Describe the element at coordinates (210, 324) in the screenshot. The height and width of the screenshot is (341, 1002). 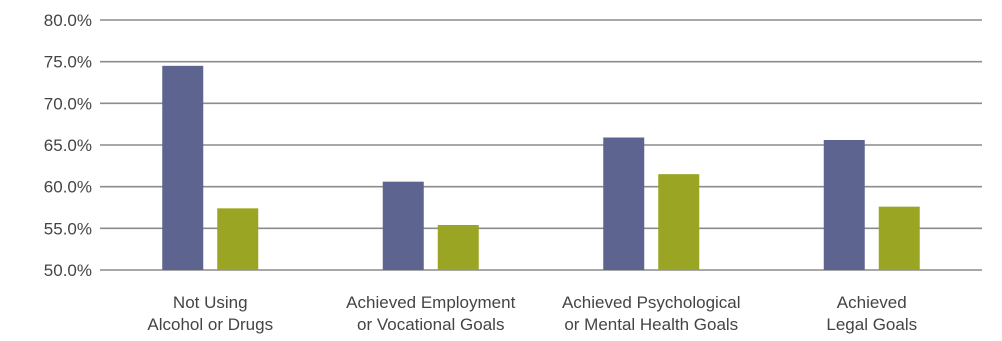
I see `x-category-label: Alcohol or Drugs` at that location.